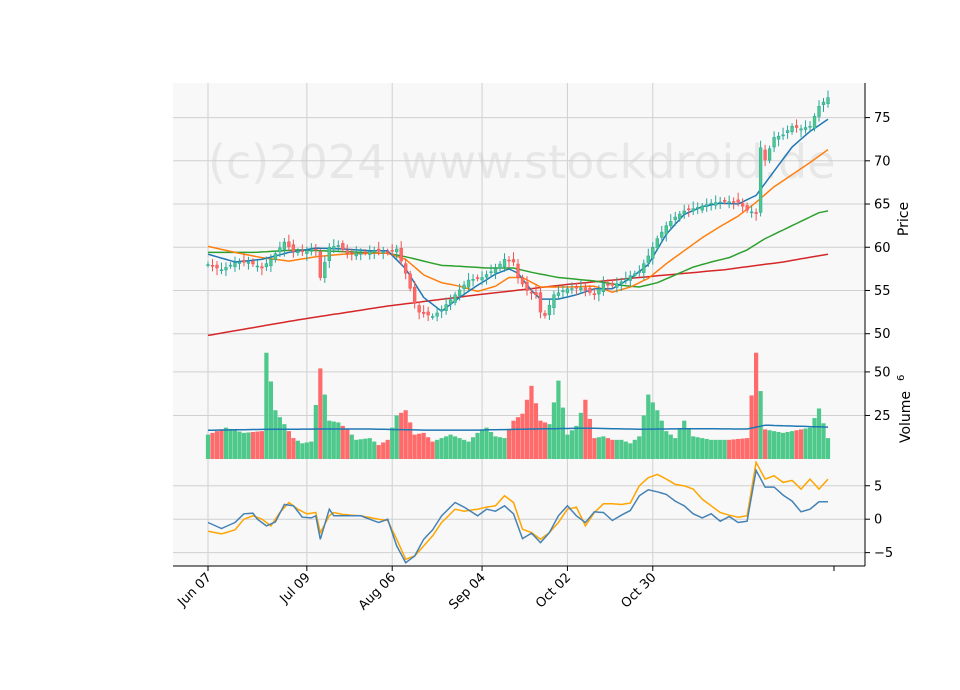 The image size is (960, 690). I want to click on price-tick-label: 60, so click(882, 248).